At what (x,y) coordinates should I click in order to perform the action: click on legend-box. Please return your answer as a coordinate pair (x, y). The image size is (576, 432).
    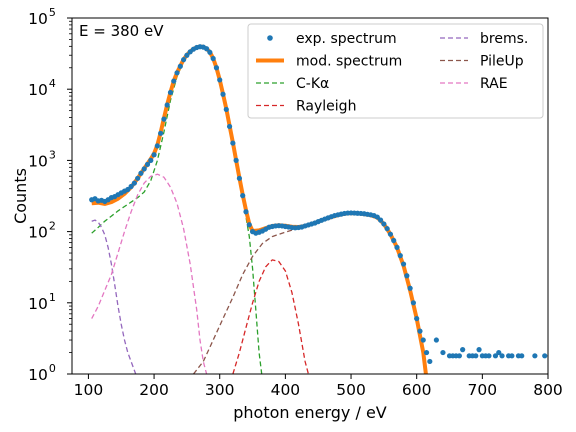
    Looking at the image, I should click on (395, 71).